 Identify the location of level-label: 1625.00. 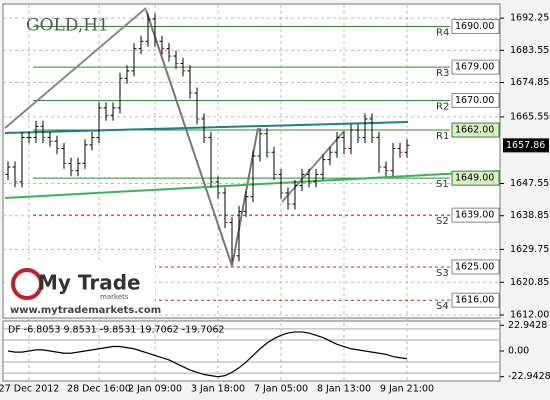
(474, 266).